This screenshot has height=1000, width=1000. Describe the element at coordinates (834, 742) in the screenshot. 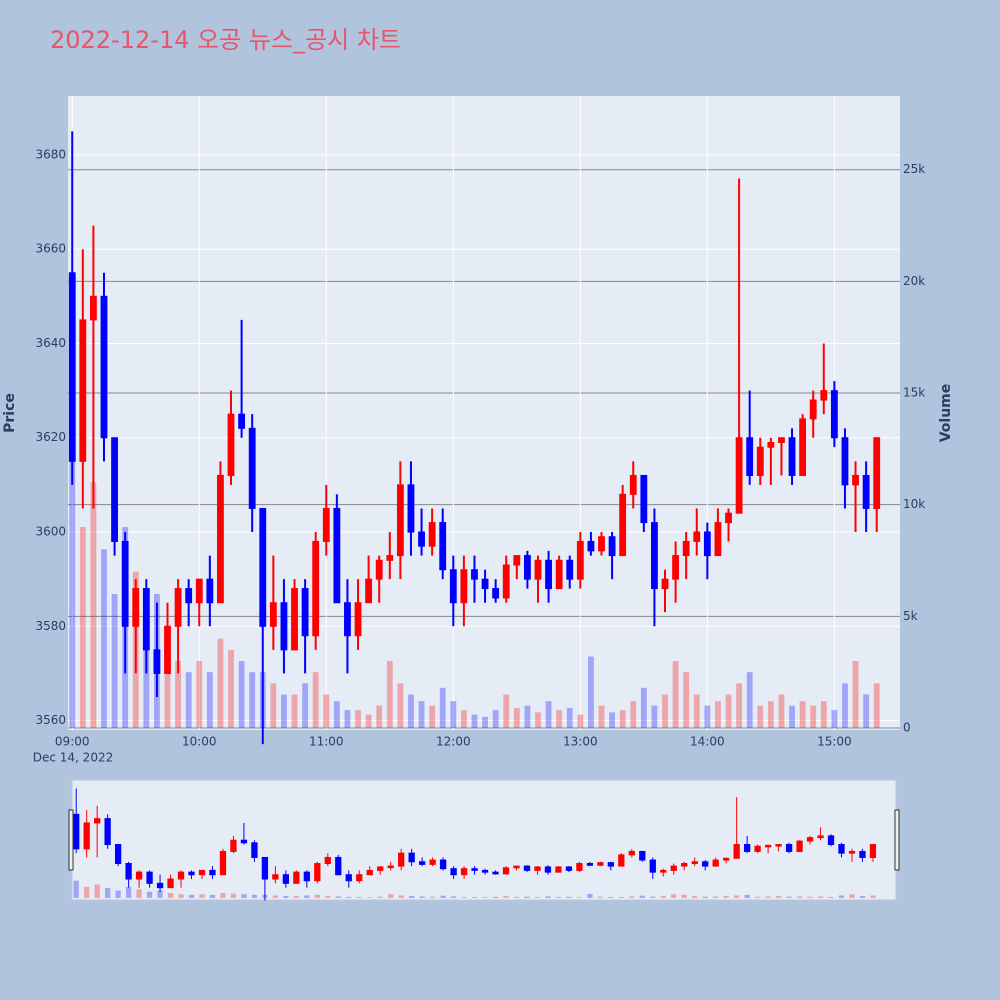

I see `x-tick-label: 15:00` at that location.